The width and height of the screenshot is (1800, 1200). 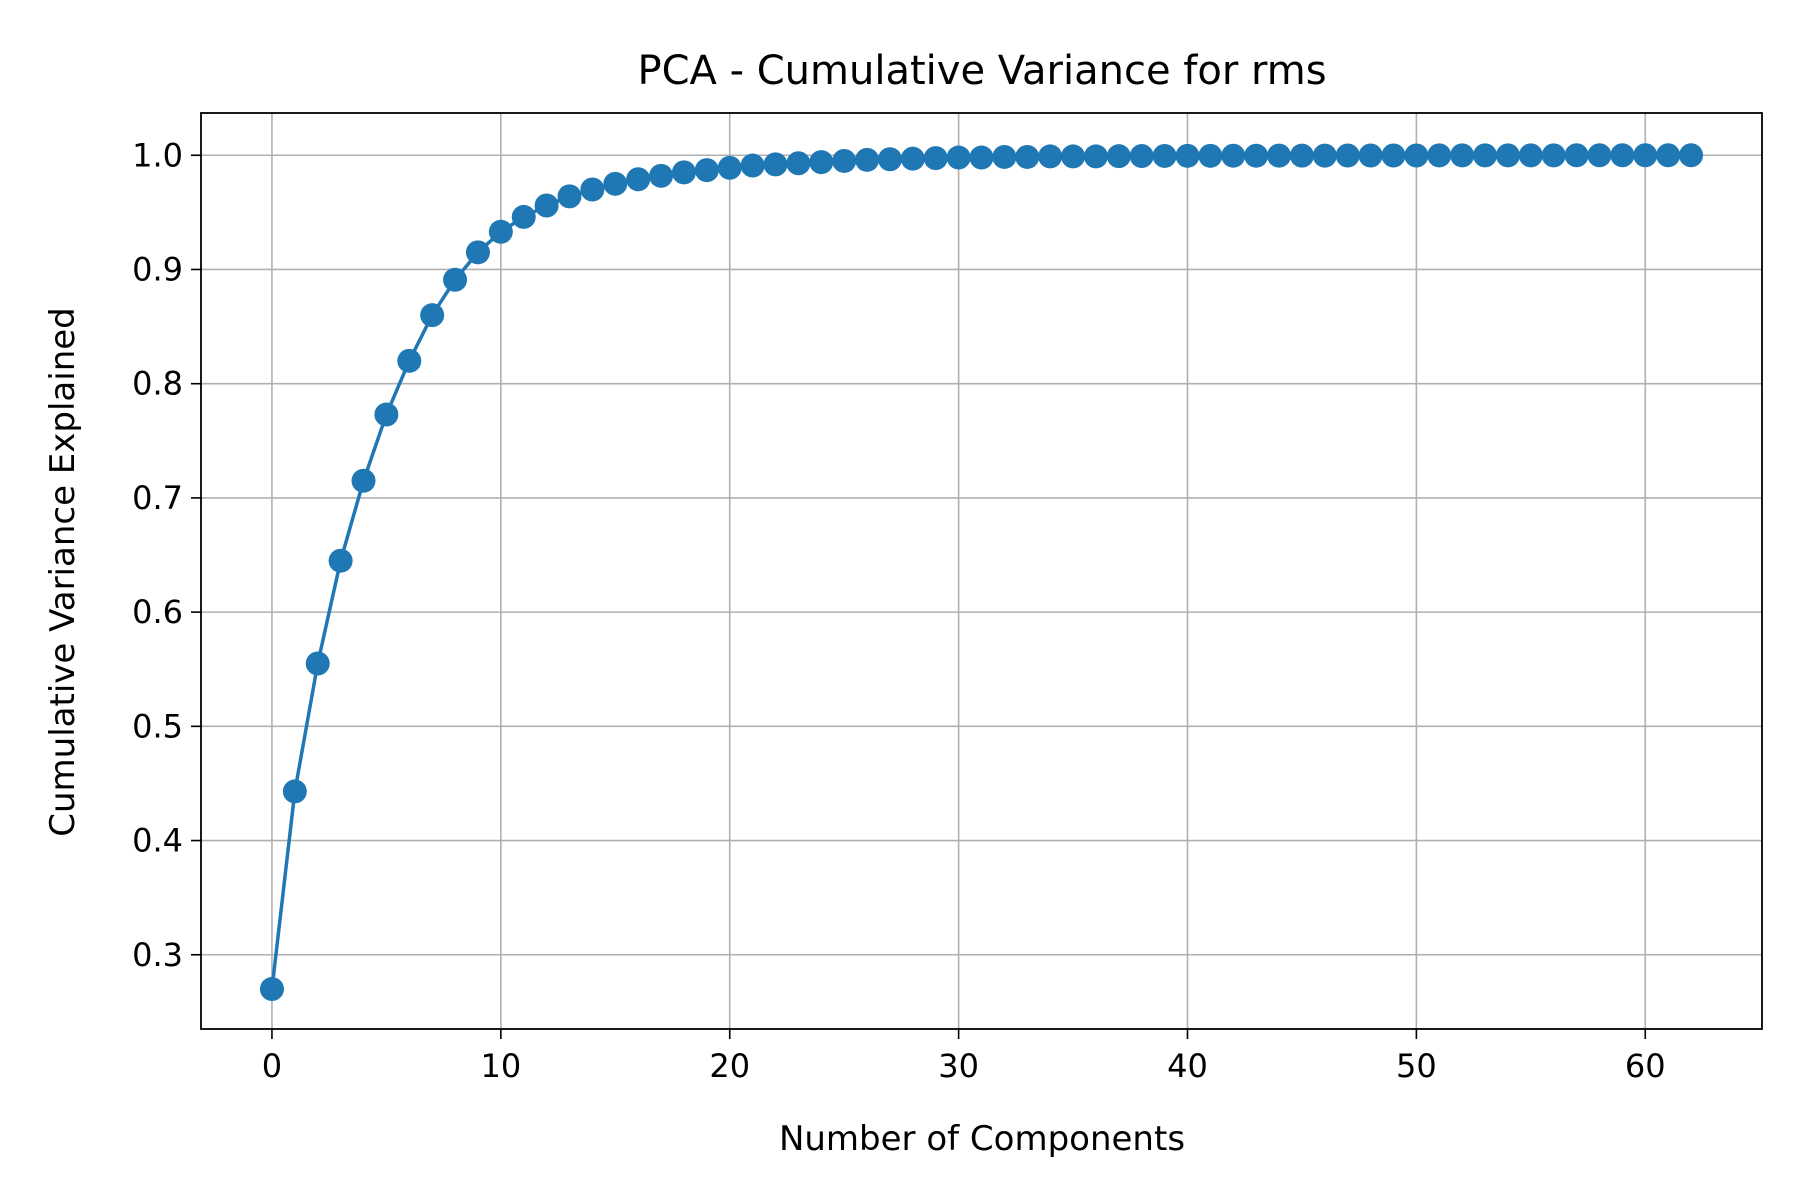 I want to click on y-tick-label: 0.4, so click(x=157, y=841).